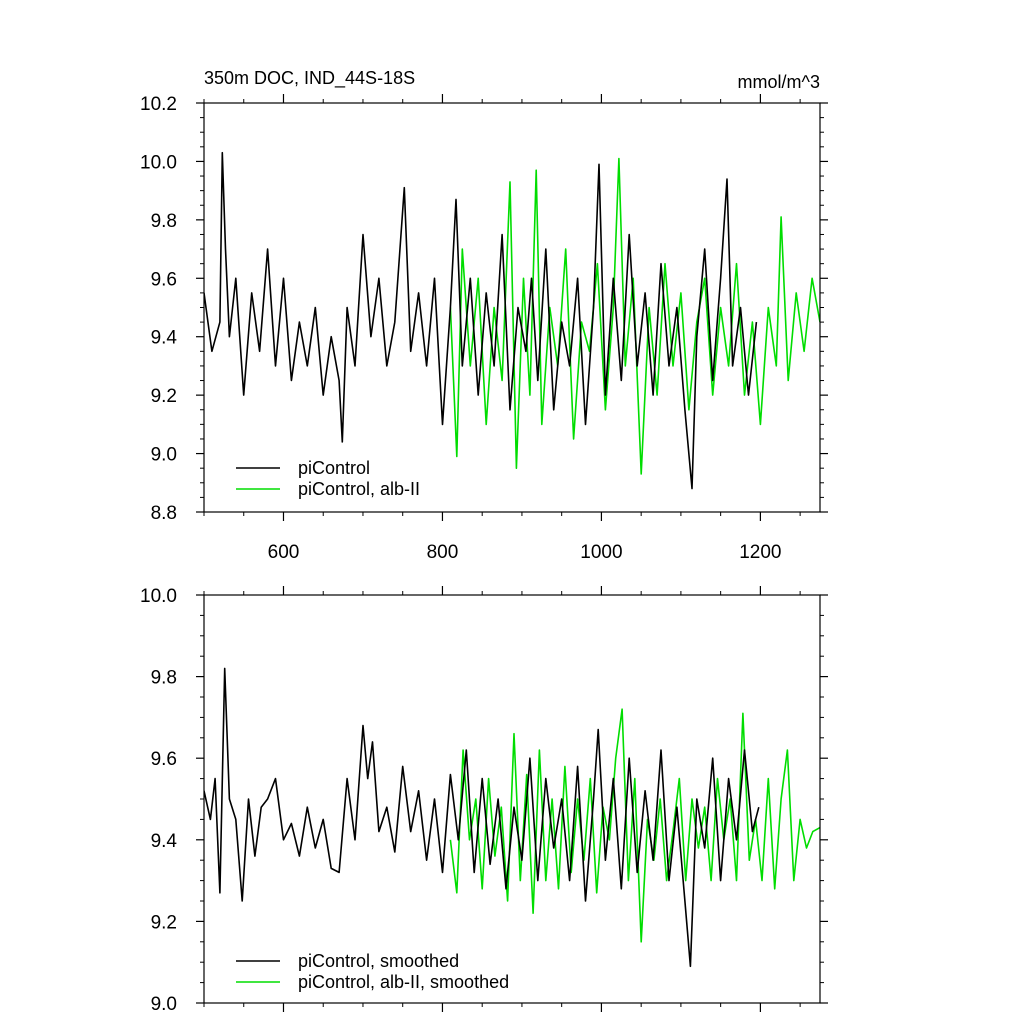  Describe the element at coordinates (443, 552) in the screenshot. I see `x-tick-label: 800` at that location.